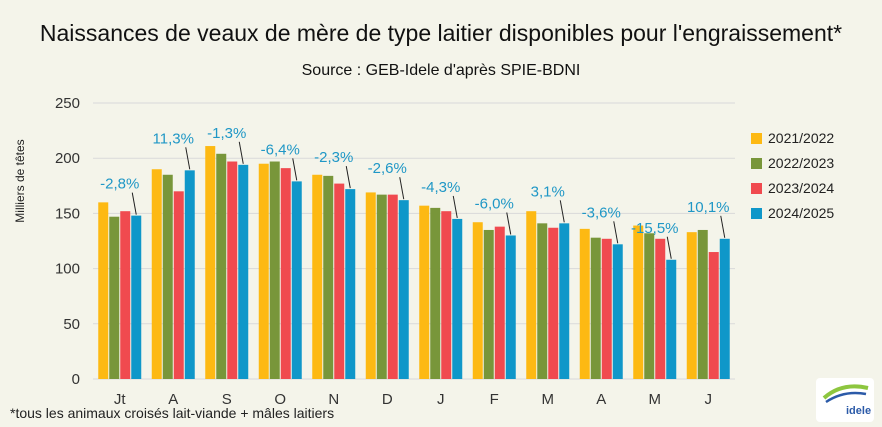  Describe the element at coordinates (67, 103) in the screenshot. I see `y-tick-label: 250` at that location.